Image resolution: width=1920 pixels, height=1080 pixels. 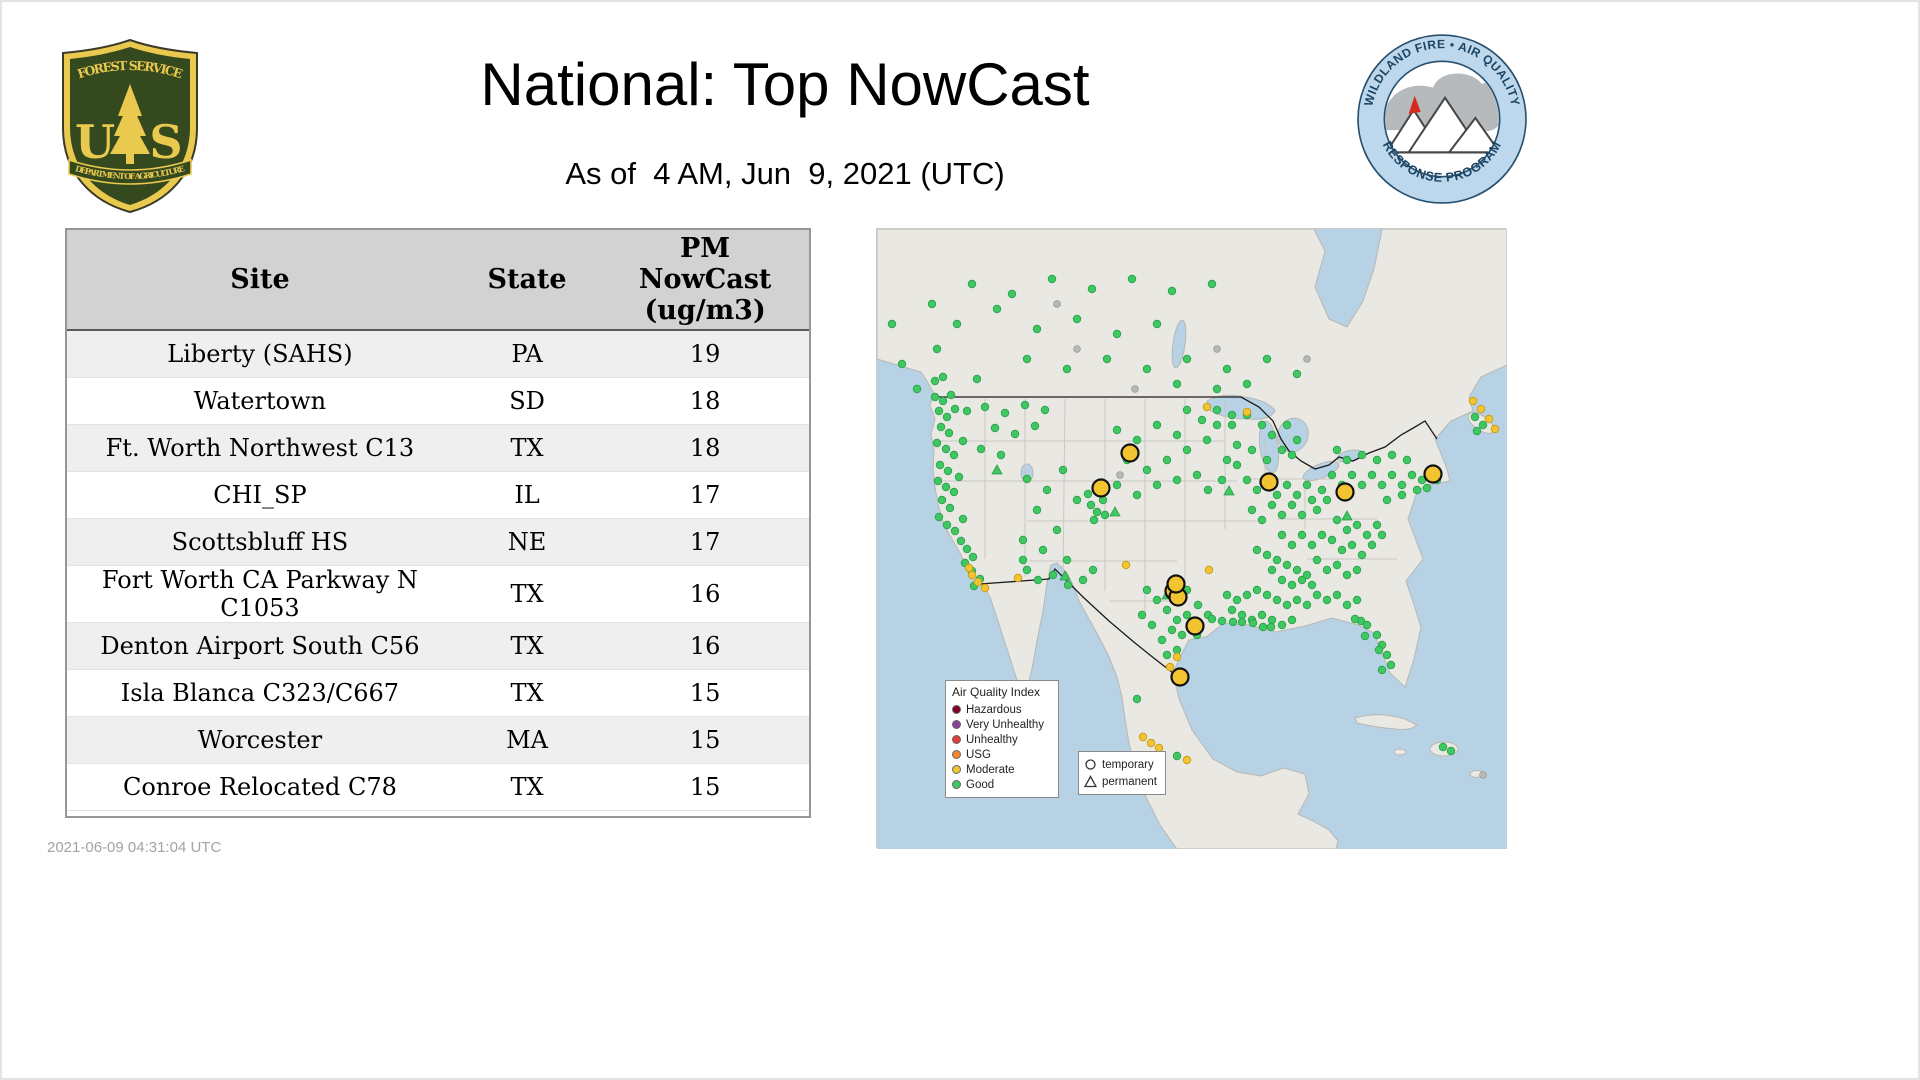 What do you see at coordinates (1321, 471) in the screenshot?
I see `lake-erie` at bounding box center [1321, 471].